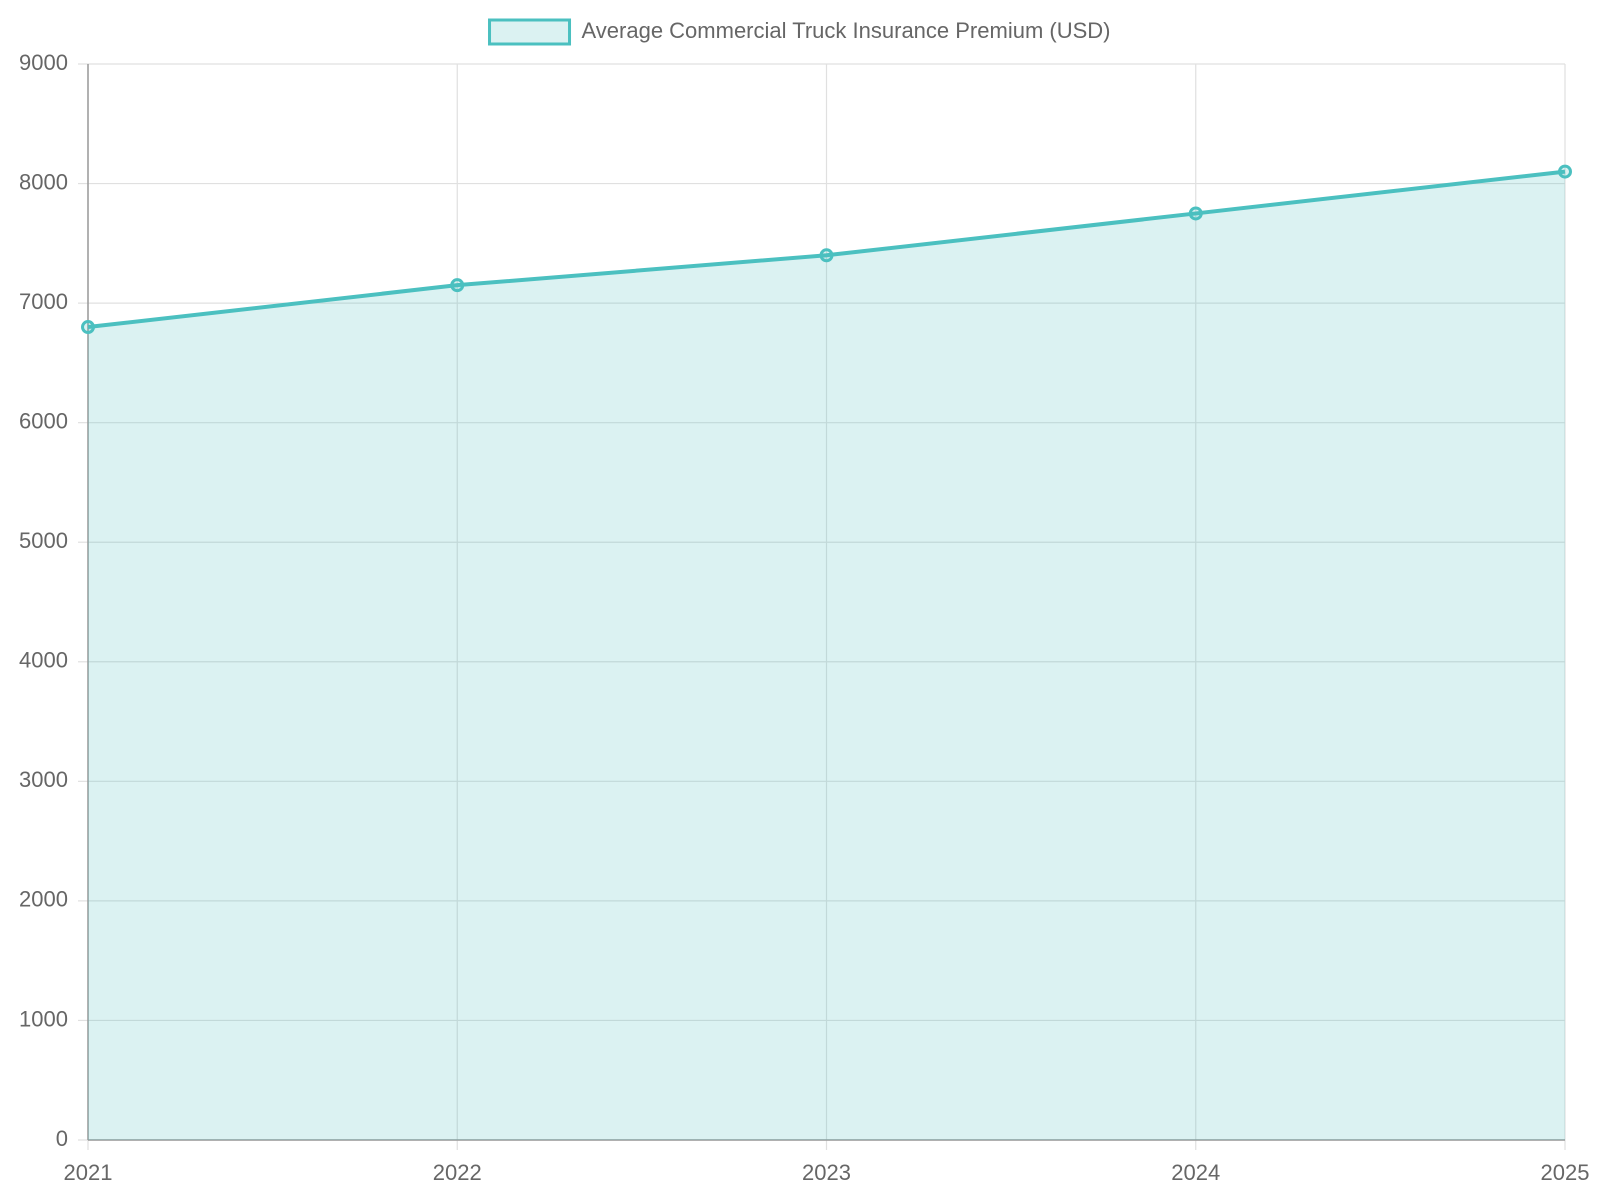 The image size is (1600, 1200). I want to click on y-tick-label: 8000, so click(43, 181).